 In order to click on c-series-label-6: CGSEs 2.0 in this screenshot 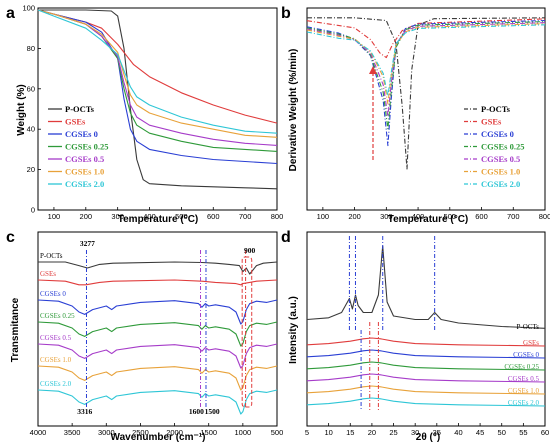, I will do `click(56, 384)`.